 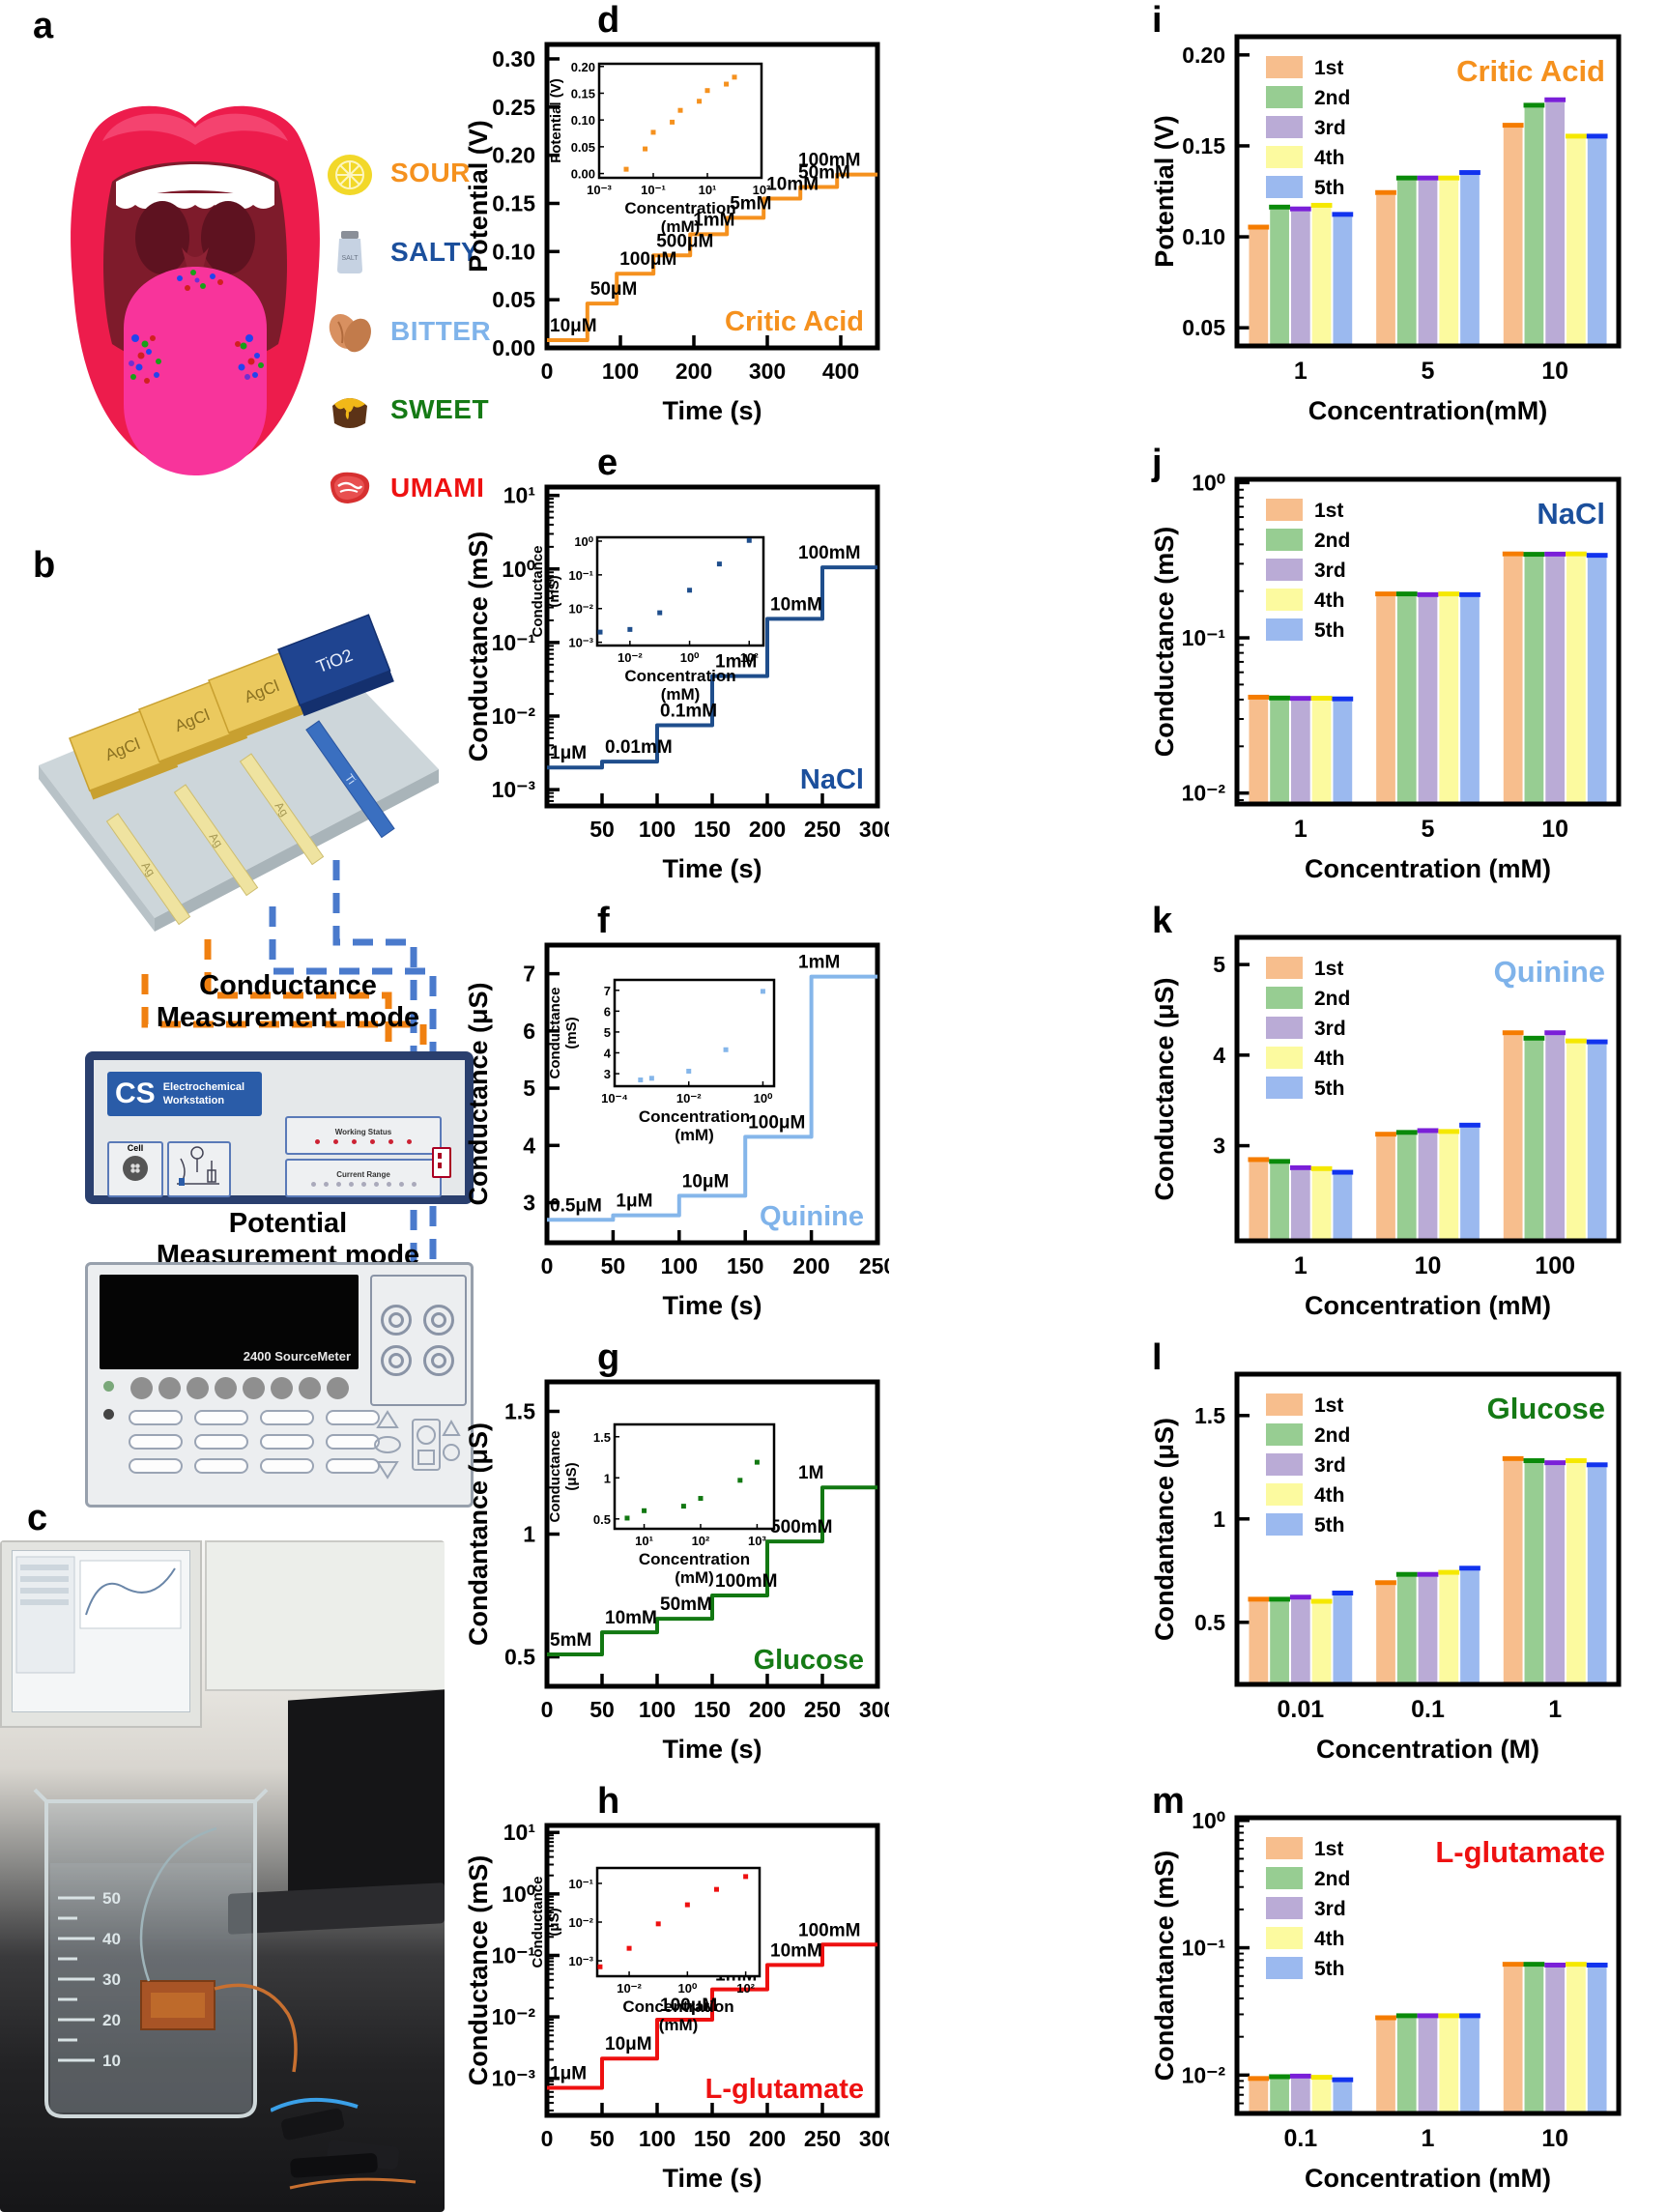 I want to click on current-range-leds, so click(x=363, y=1184).